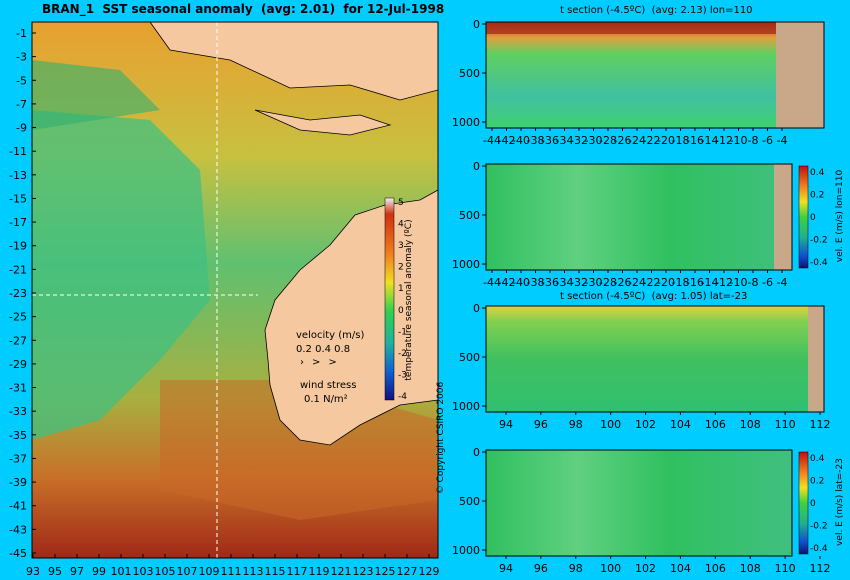 This screenshot has height=580, width=850. Describe the element at coordinates (681, 140) in the screenshot. I see `panel-x-tick-label: -18` at that location.